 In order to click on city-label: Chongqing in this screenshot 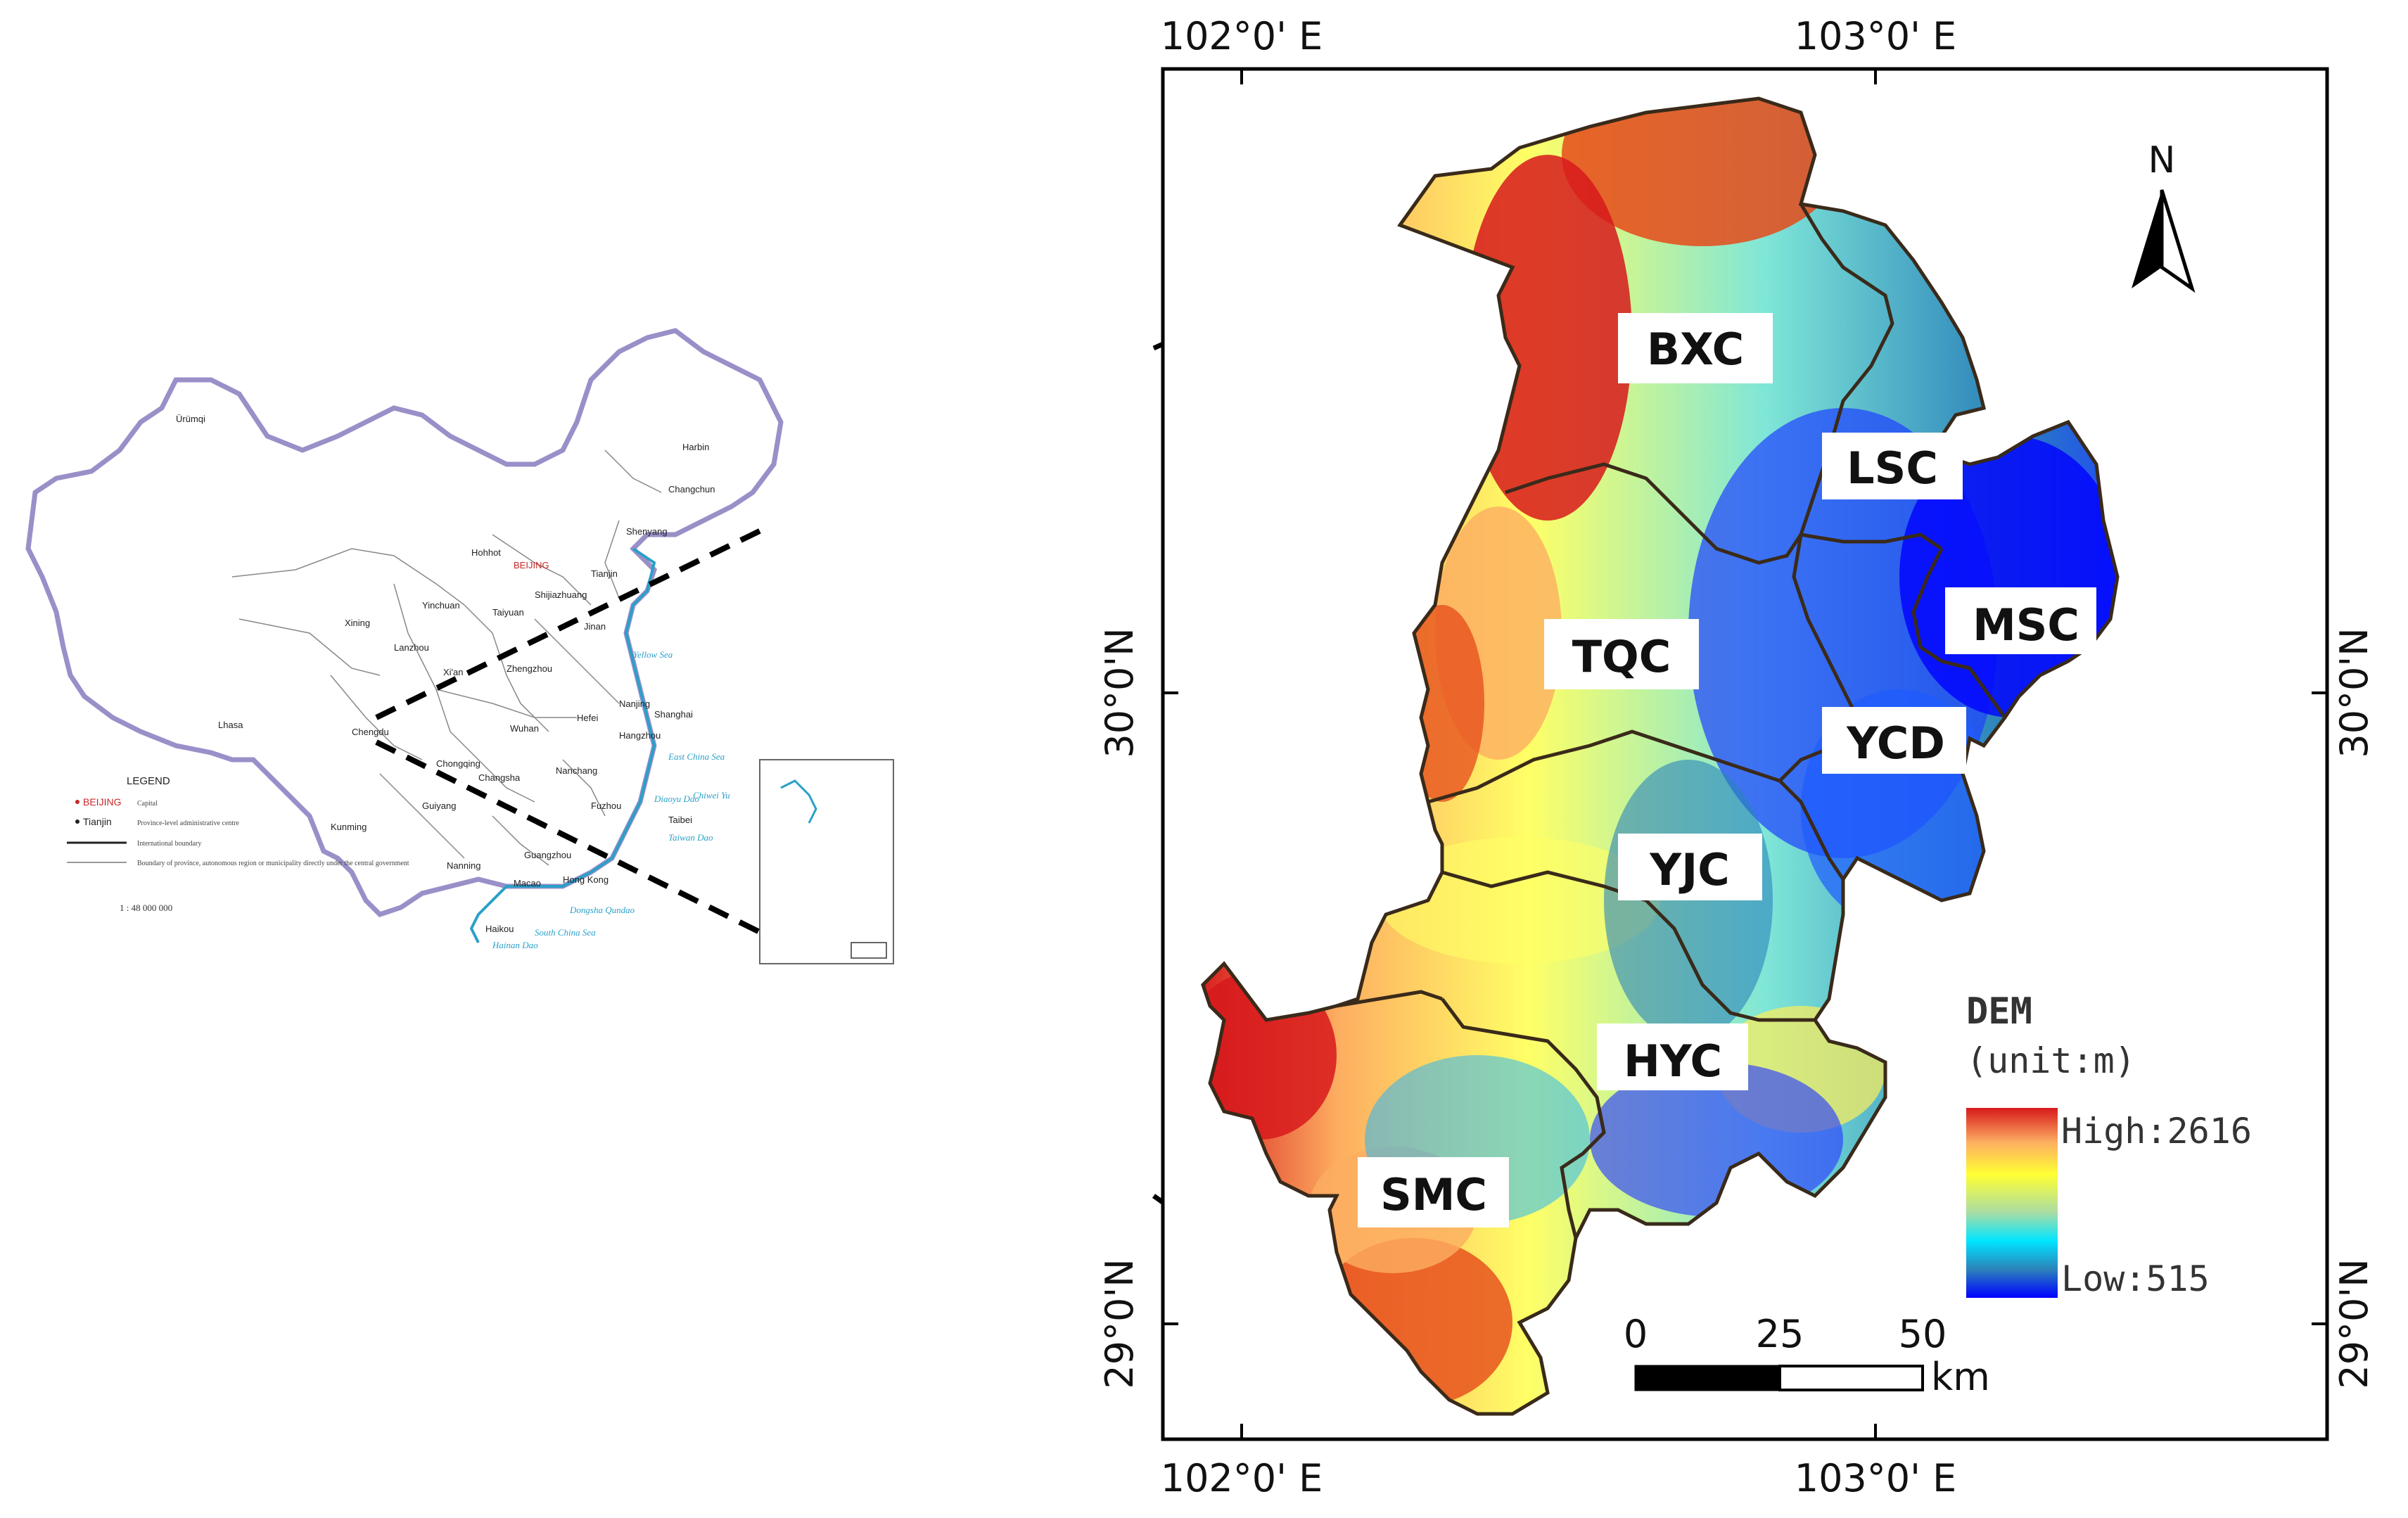, I will do `click(458, 763)`.